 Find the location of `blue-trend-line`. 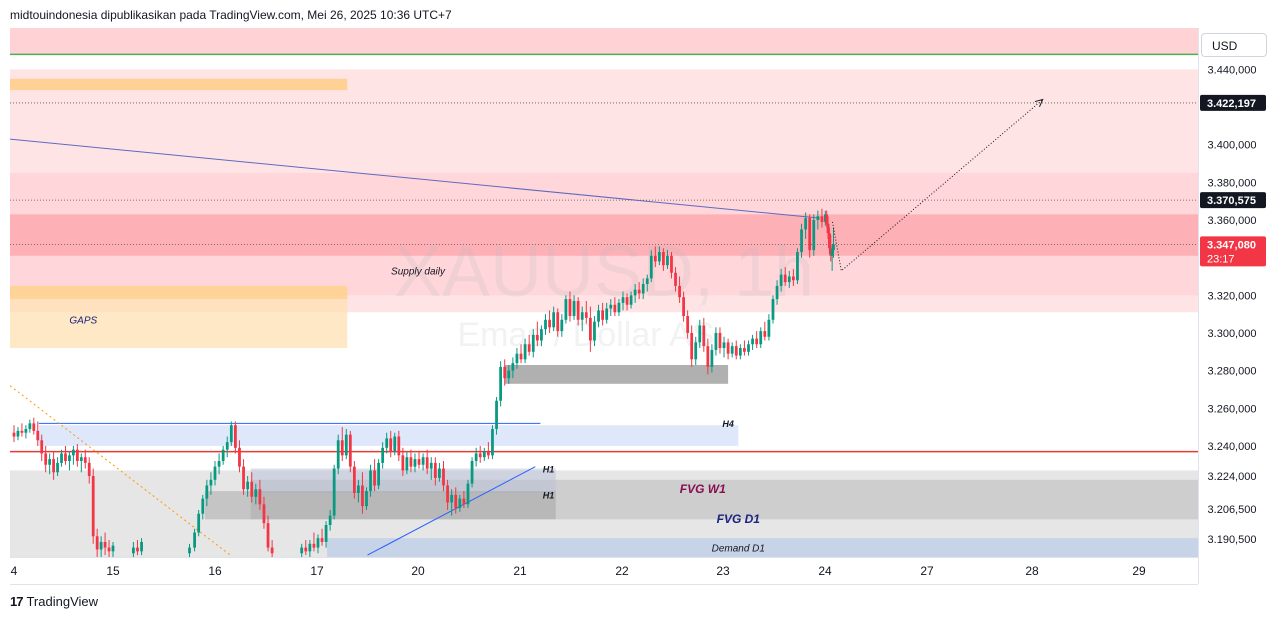

blue-trend-line is located at coordinates (415, 178).